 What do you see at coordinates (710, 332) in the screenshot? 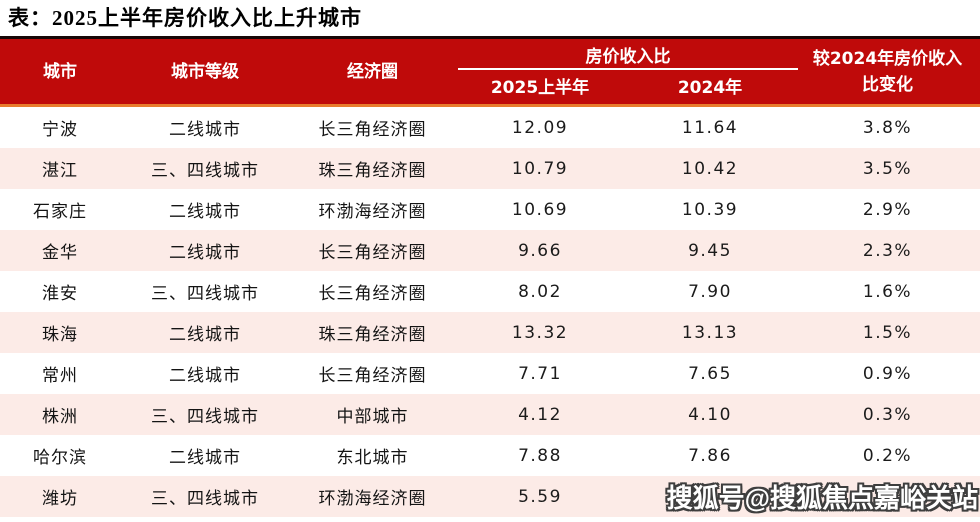
I see `ratio-2024-cell: 13.13` at bounding box center [710, 332].